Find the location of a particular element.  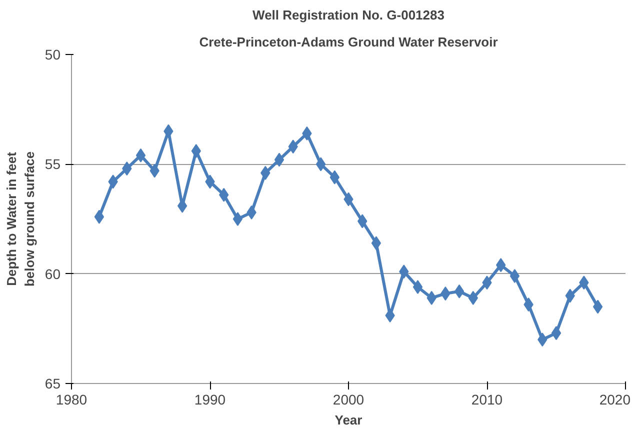

chart-title: Well Registration No. G-001283 is located at coordinates (348, 15).